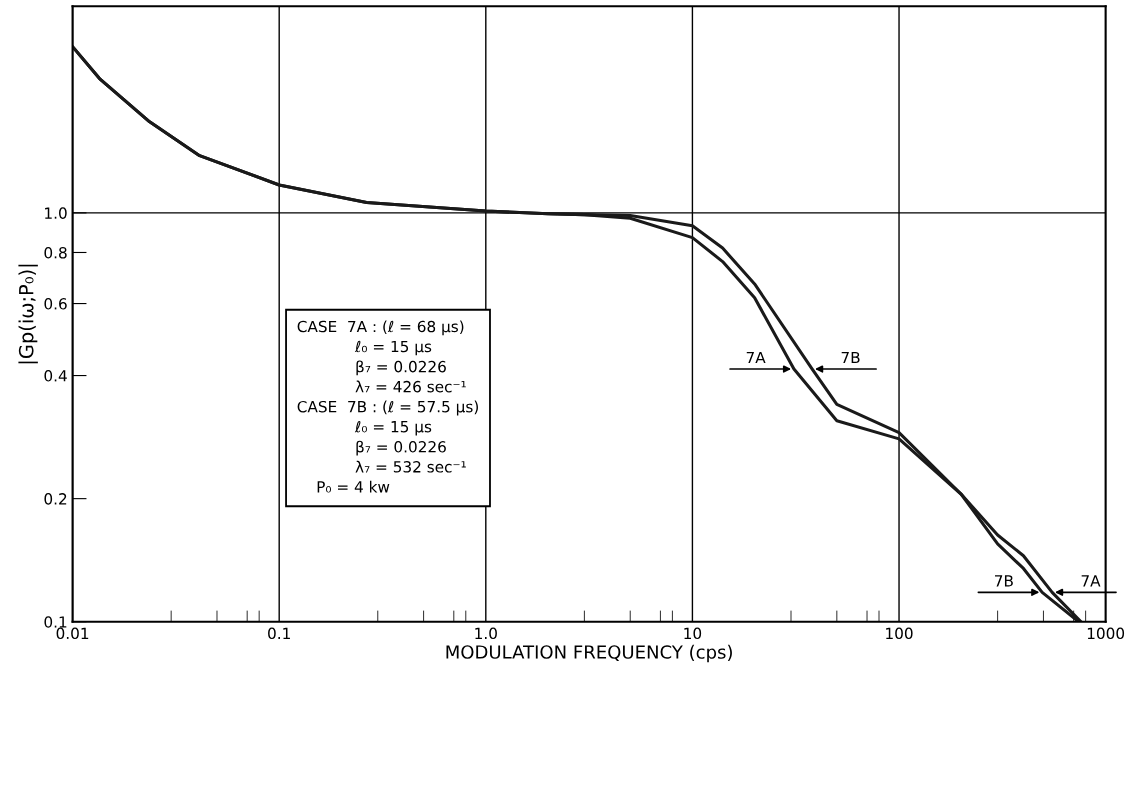 This screenshot has width=1134, height=789. What do you see at coordinates (899, 633) in the screenshot?
I see `x-tick-label: 100` at bounding box center [899, 633].